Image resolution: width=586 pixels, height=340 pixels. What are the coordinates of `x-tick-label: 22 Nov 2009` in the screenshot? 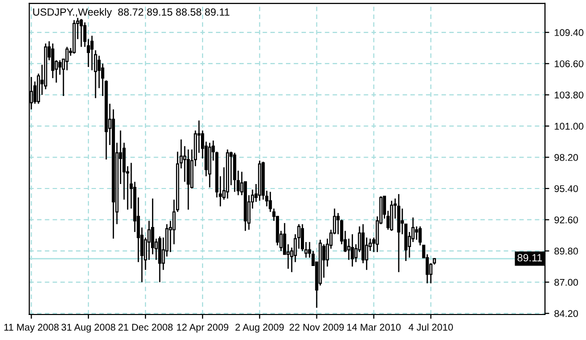 It's located at (317, 327).